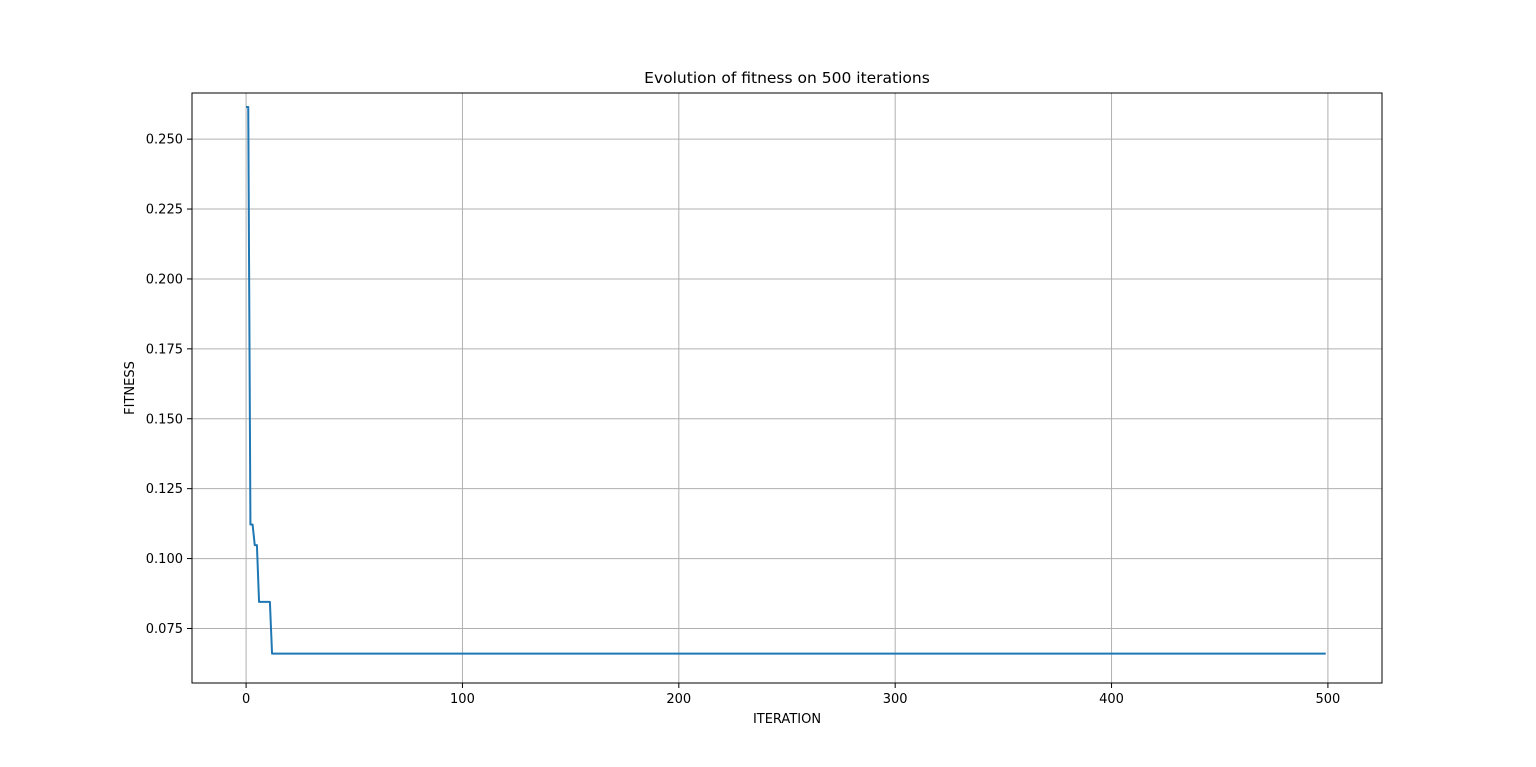  What do you see at coordinates (246, 699) in the screenshot?
I see `x-tick-label: 0` at bounding box center [246, 699].